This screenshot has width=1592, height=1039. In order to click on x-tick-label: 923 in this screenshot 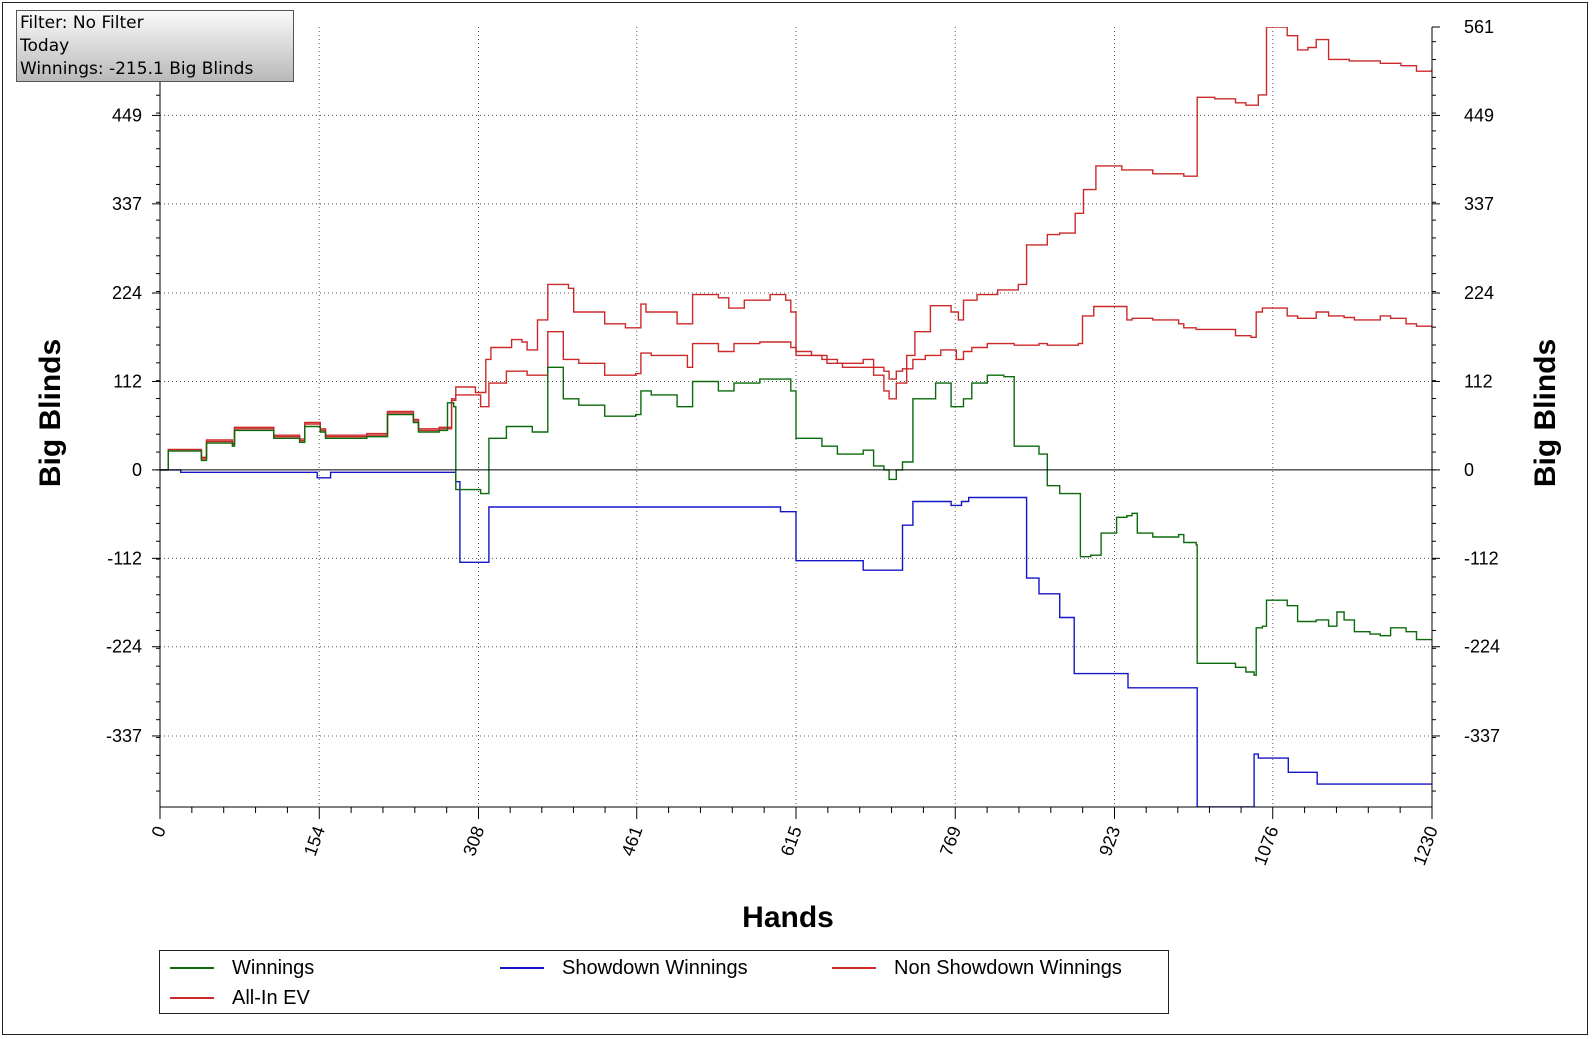, I will do `click(1109, 841)`.